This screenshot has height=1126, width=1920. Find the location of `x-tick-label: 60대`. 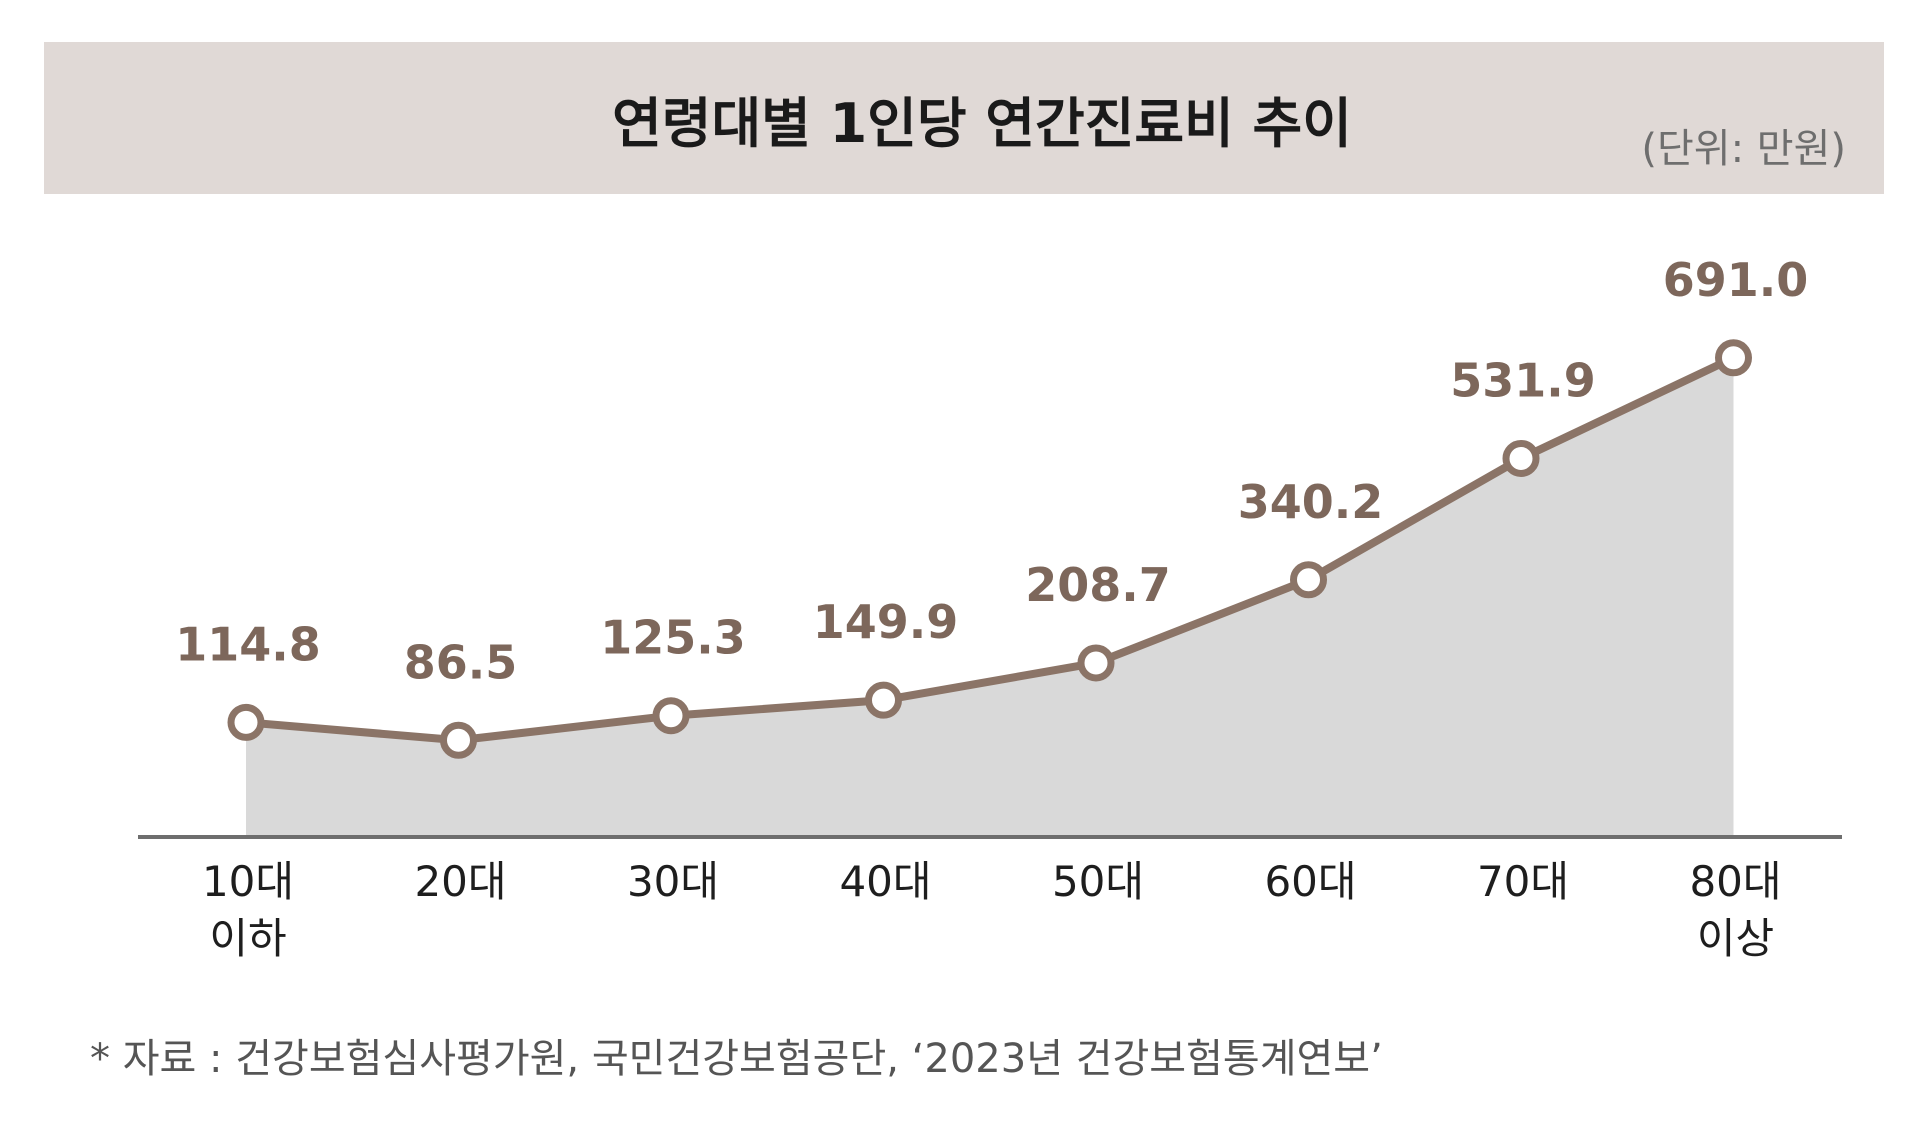

x-tick-label: 60대 is located at coordinates (1310, 881).